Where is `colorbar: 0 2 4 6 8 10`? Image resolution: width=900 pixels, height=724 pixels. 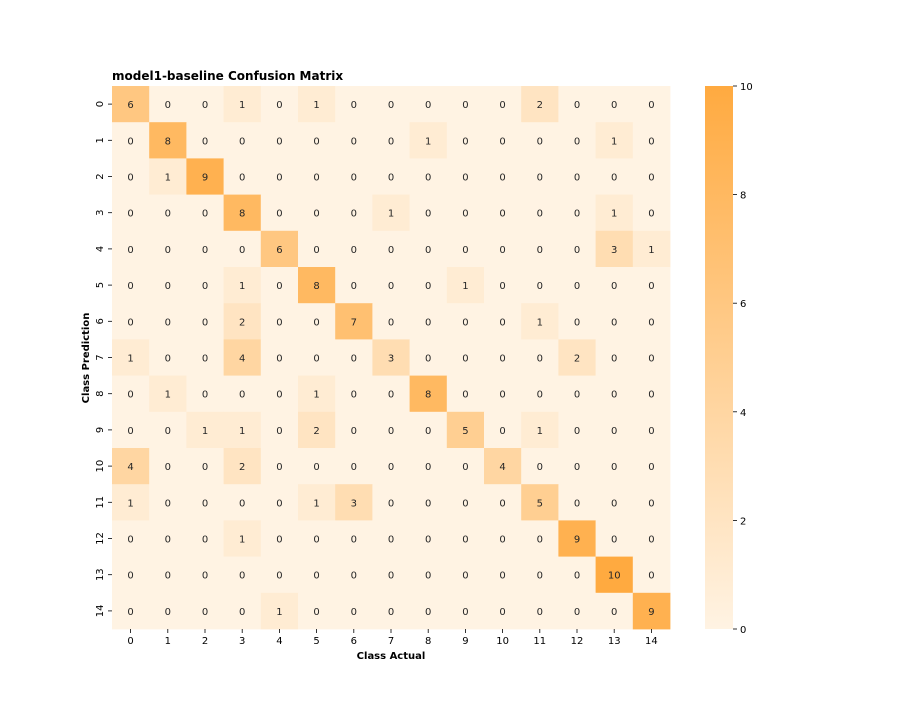
colorbar: 0 2 4 6 8 10 is located at coordinates (729, 359).